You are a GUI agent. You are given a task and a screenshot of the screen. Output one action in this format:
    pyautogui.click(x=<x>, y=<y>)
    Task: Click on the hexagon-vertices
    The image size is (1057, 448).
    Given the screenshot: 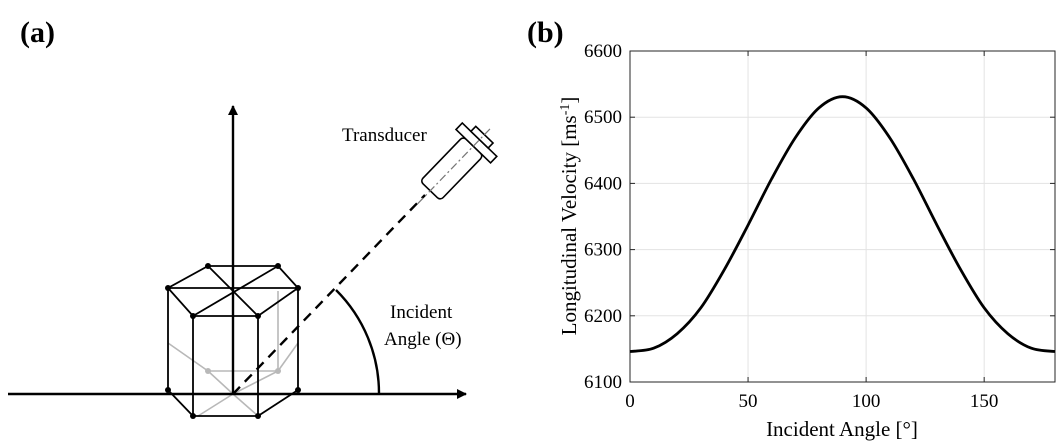 What is the action you would take?
    pyautogui.click(x=233, y=341)
    